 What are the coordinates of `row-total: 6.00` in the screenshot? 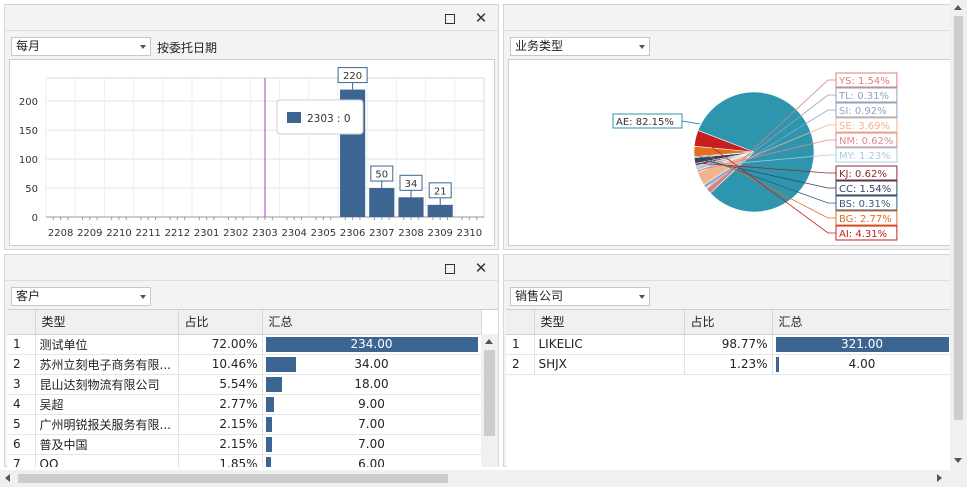 It's located at (372, 460).